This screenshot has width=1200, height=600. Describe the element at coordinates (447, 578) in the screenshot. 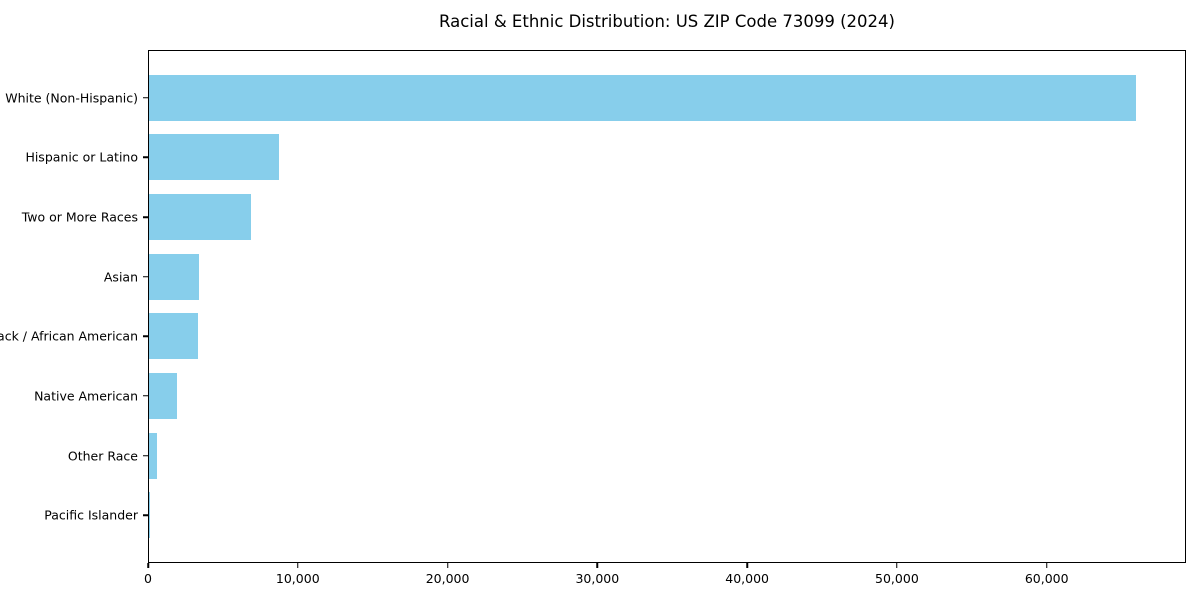

I see `x-tick-label: 20,000` at that location.